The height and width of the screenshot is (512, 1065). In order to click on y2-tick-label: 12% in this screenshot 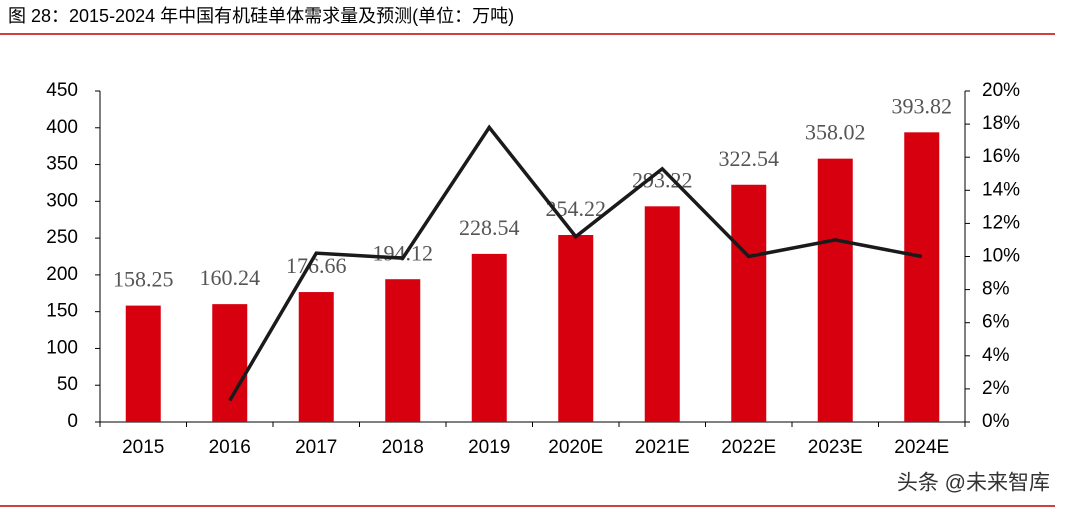, I will do `click(1001, 222)`.